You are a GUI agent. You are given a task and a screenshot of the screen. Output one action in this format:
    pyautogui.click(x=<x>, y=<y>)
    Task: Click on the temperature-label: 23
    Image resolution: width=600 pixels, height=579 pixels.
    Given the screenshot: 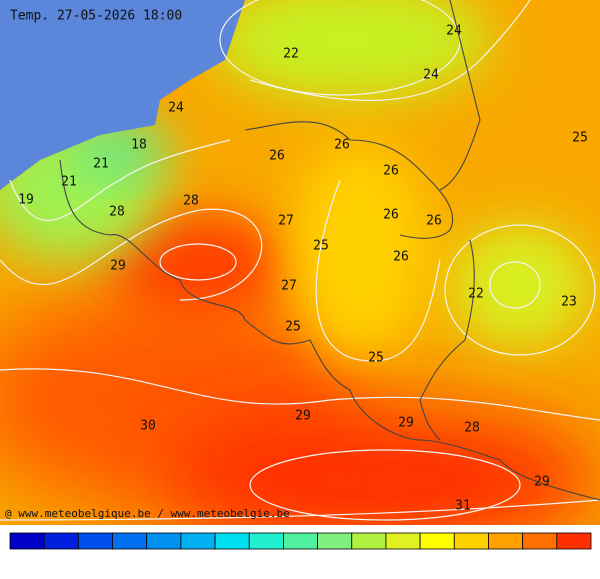 What is the action you would take?
    pyautogui.click(x=569, y=302)
    